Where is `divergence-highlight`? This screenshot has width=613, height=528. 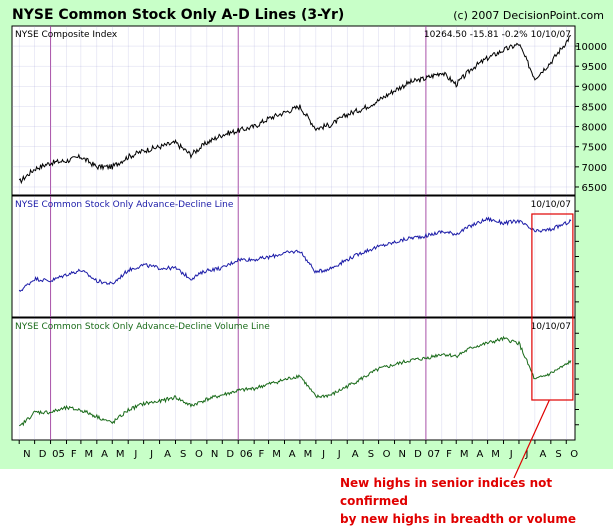
divergence-highlight is located at coordinates (543, 346).